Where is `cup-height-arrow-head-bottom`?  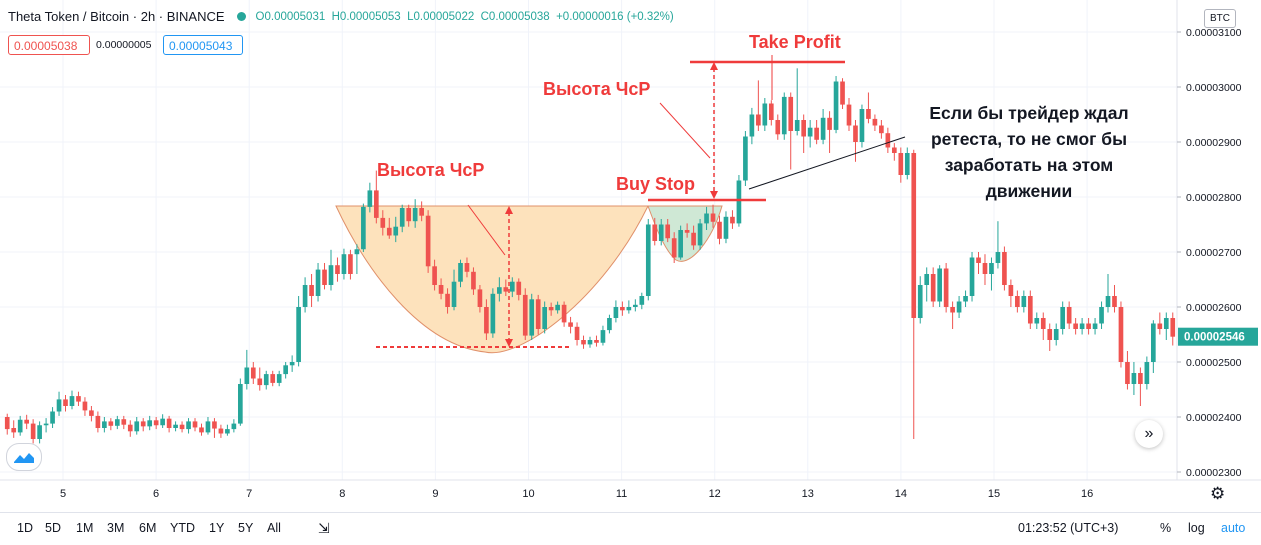
cup-height-arrow-head-bottom is located at coordinates (509, 343).